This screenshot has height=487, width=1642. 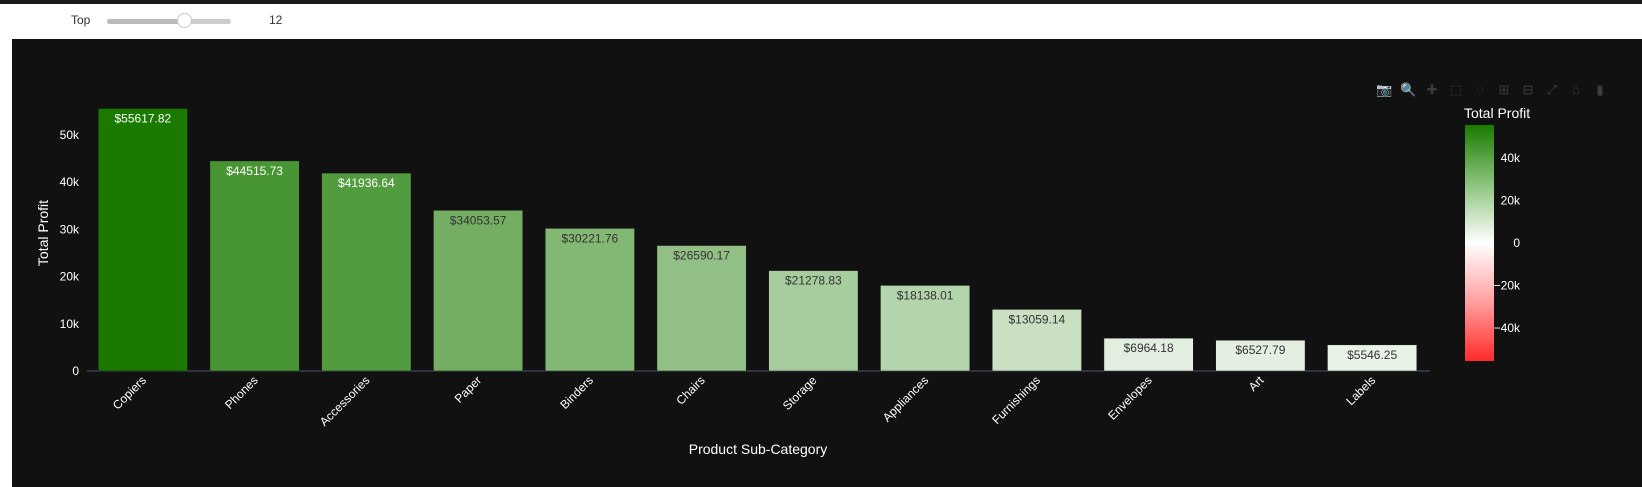 What do you see at coordinates (576, 392) in the screenshot?
I see `x-tick-label: Binders` at bounding box center [576, 392].